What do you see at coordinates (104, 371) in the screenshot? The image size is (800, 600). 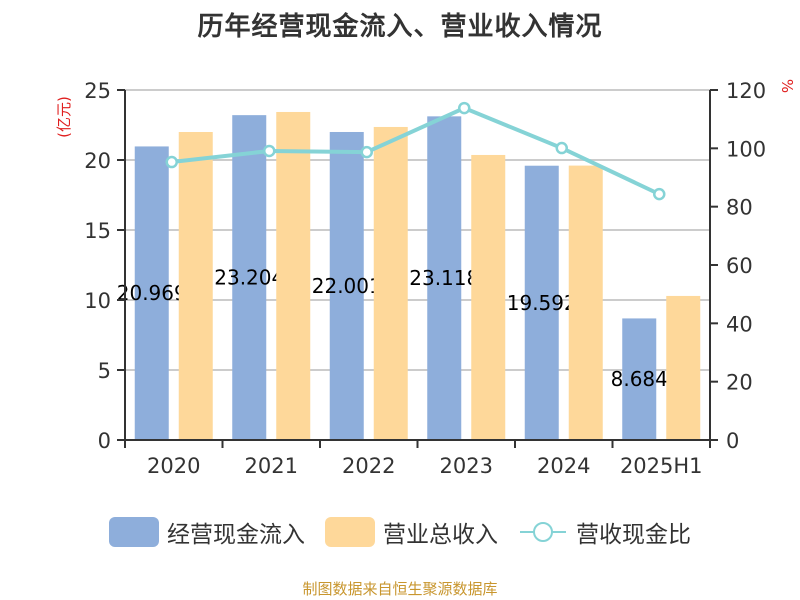 I see `left-tick-label: 5` at bounding box center [104, 371].